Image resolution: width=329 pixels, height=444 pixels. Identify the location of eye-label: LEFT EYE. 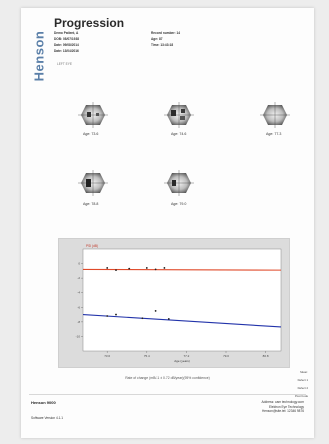
(64, 64).